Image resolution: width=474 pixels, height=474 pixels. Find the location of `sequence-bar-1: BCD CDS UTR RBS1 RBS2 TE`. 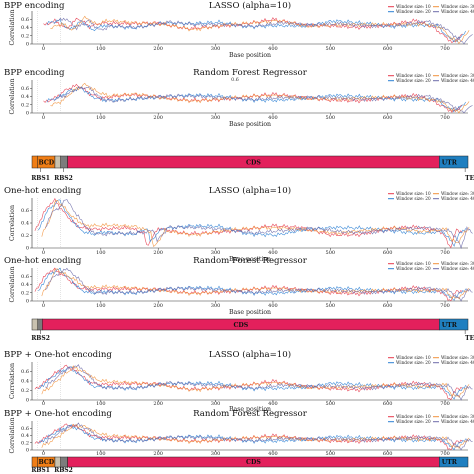

sequence-bar-1: BCD CDS UTR RBS1 RBS2 TE is located at coordinates (252, 168).